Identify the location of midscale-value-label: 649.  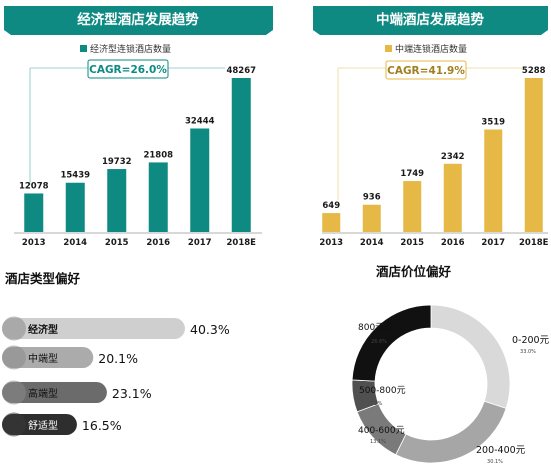
(331, 206).